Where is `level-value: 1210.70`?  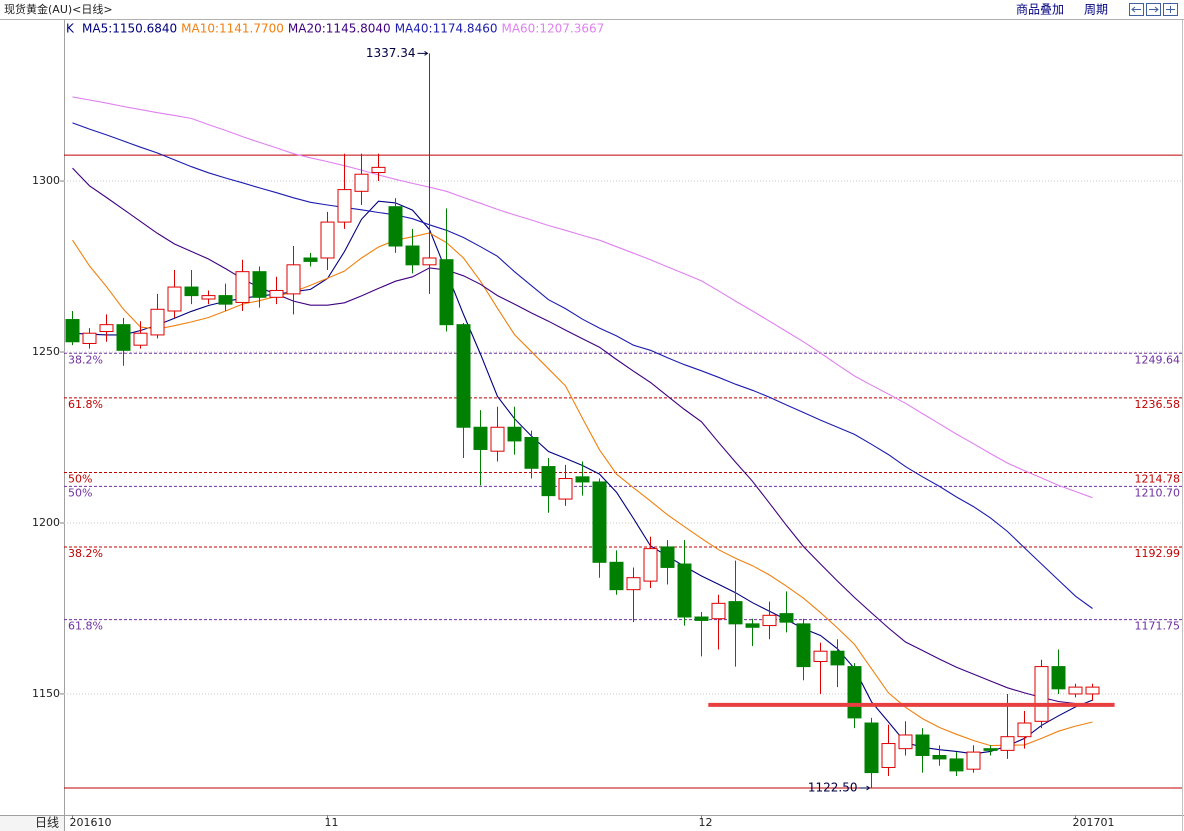 level-value: 1210.70 is located at coordinates (1158, 492).